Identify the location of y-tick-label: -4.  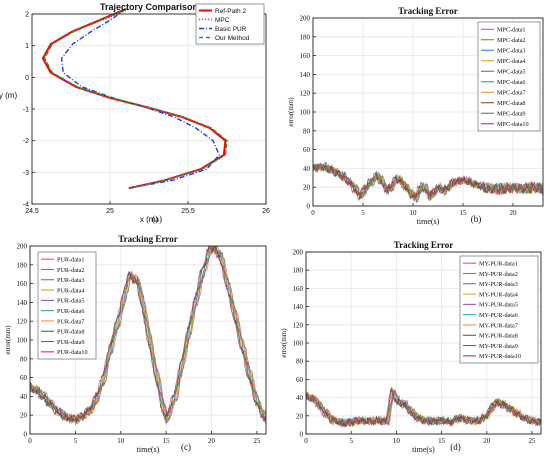
(26, 205).